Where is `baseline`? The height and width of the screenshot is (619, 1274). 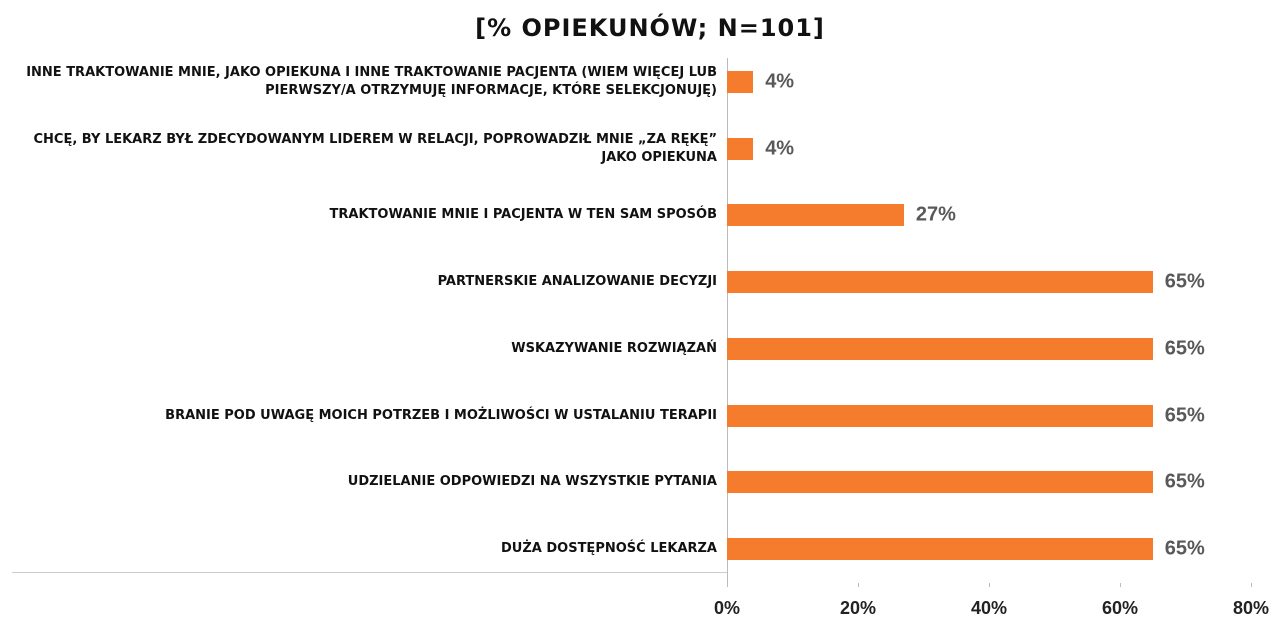 baseline is located at coordinates (369, 572).